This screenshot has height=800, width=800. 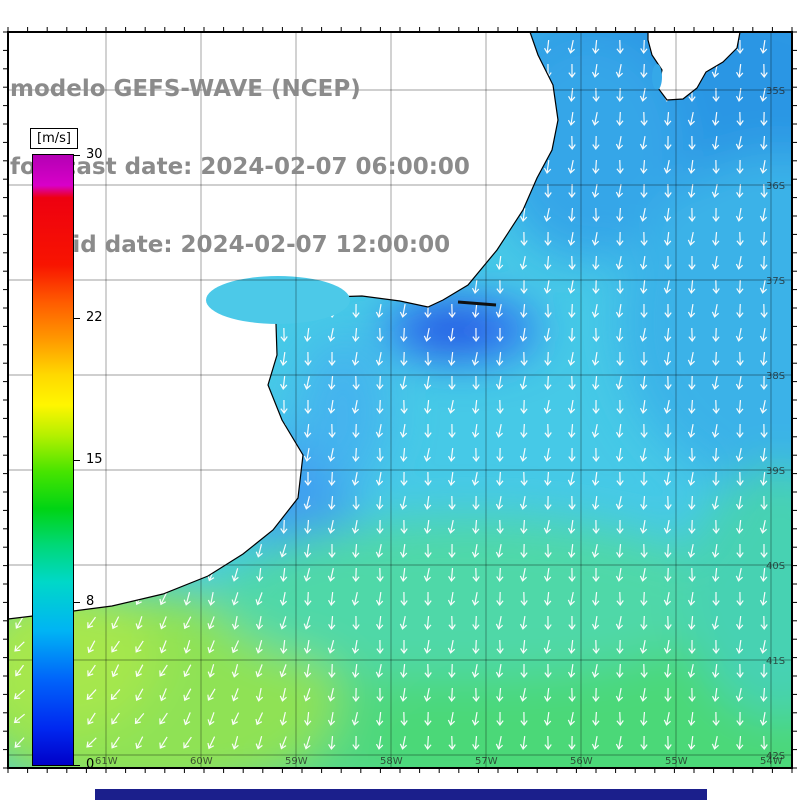 I want to click on colorbar-unit-label: [m/s], so click(x=54, y=138).